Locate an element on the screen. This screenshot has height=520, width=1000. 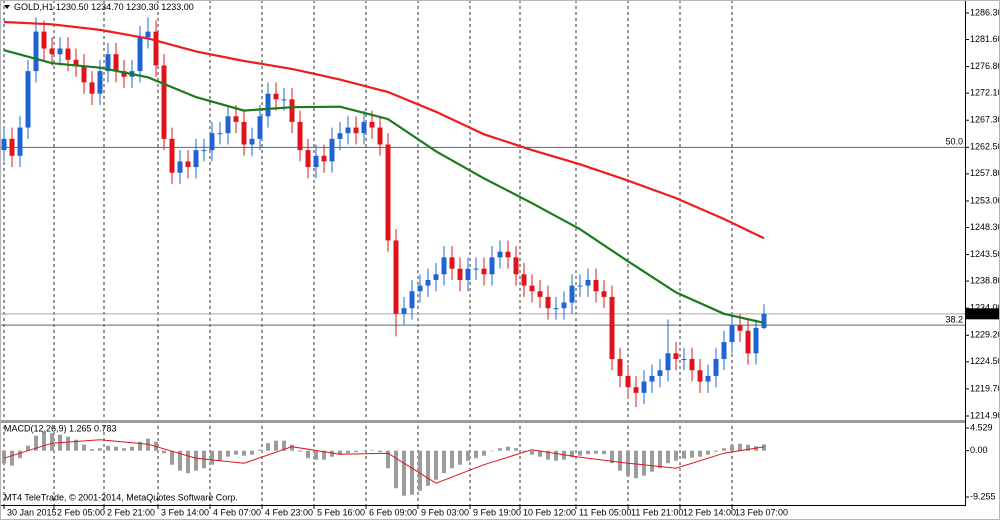
x-tick-label: 6 Feb 09:00 is located at coordinates (393, 512).